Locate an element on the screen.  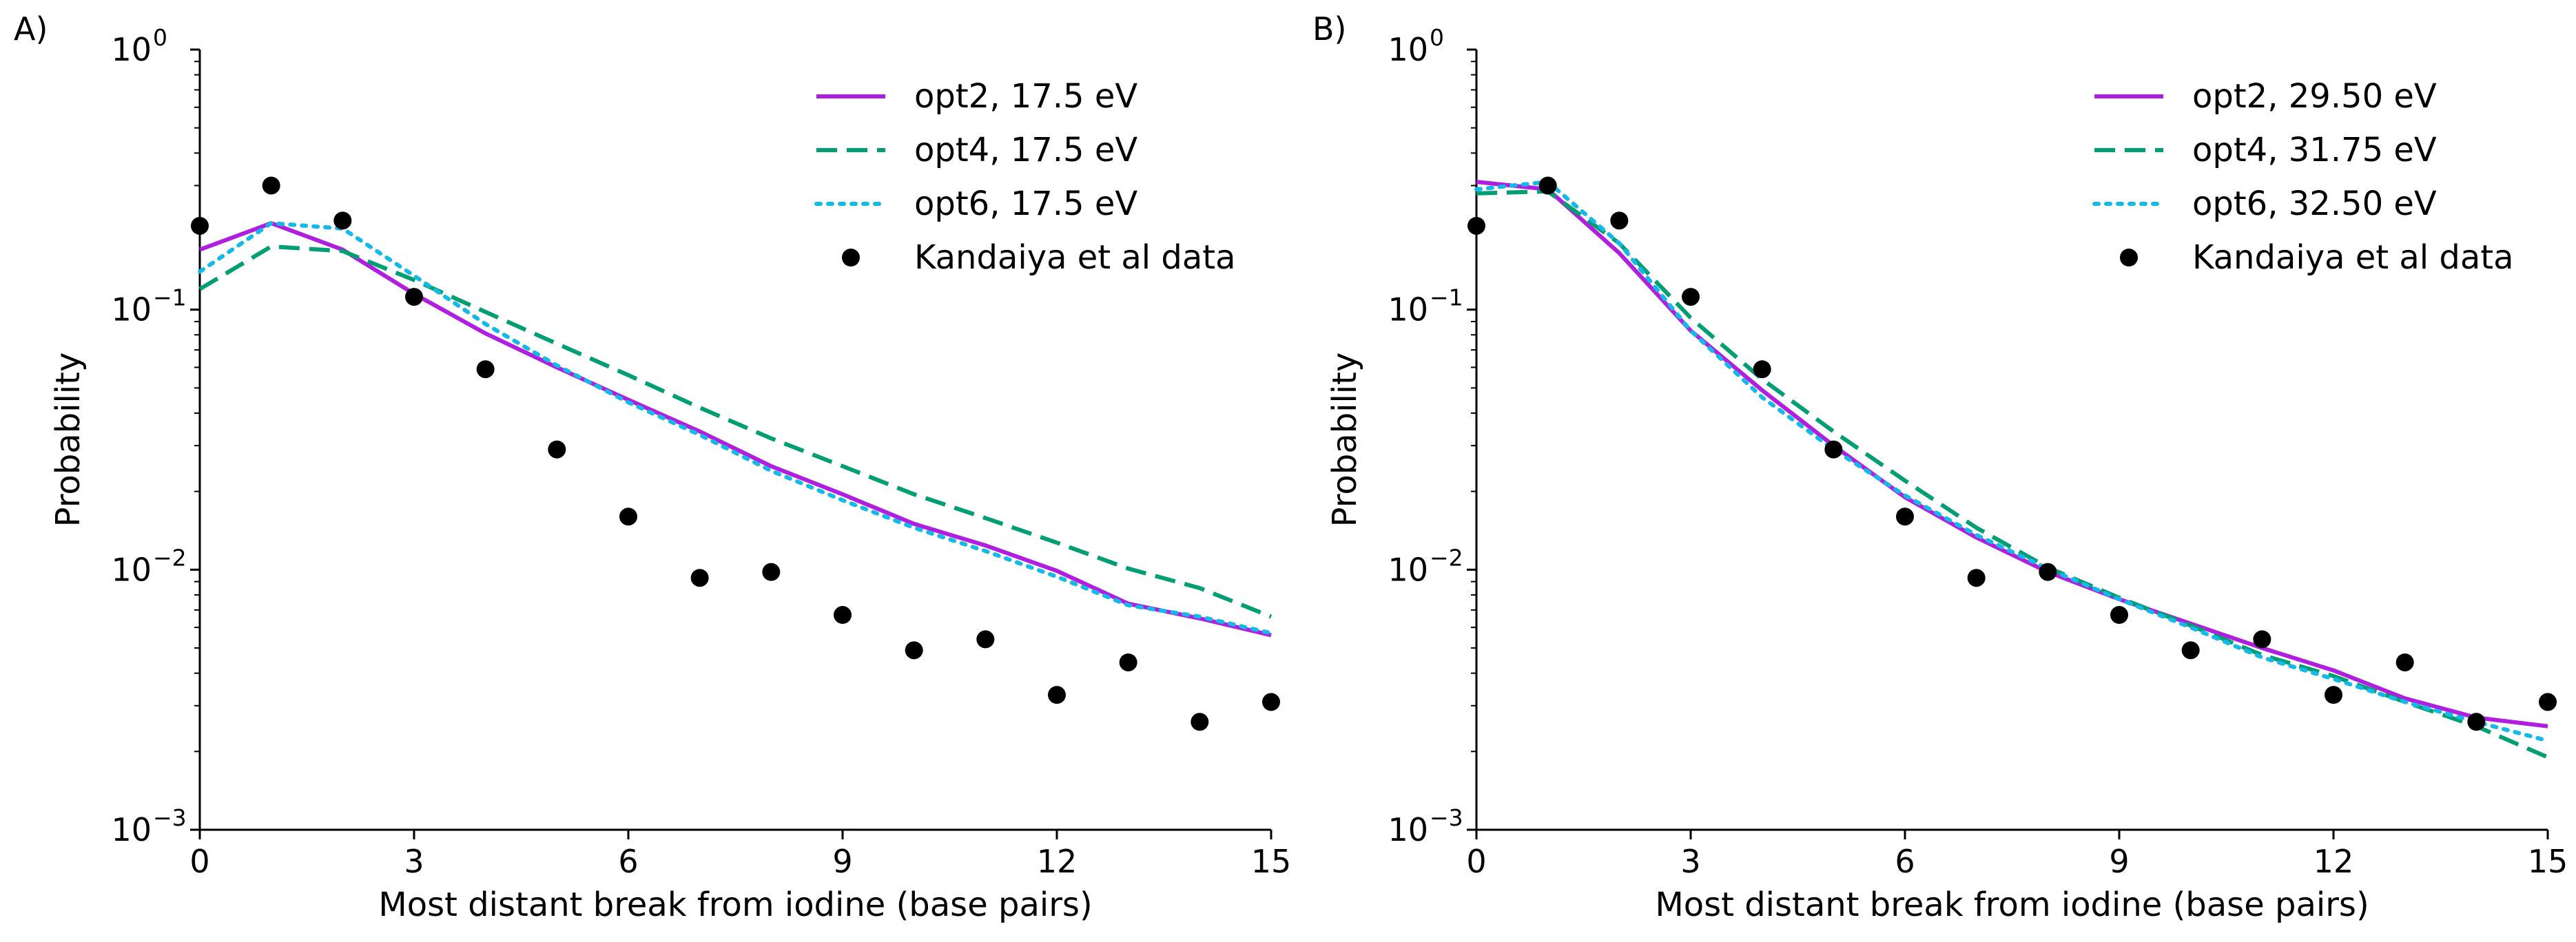
legend-label: opt4, 31.75 eV is located at coordinates (2314, 150).